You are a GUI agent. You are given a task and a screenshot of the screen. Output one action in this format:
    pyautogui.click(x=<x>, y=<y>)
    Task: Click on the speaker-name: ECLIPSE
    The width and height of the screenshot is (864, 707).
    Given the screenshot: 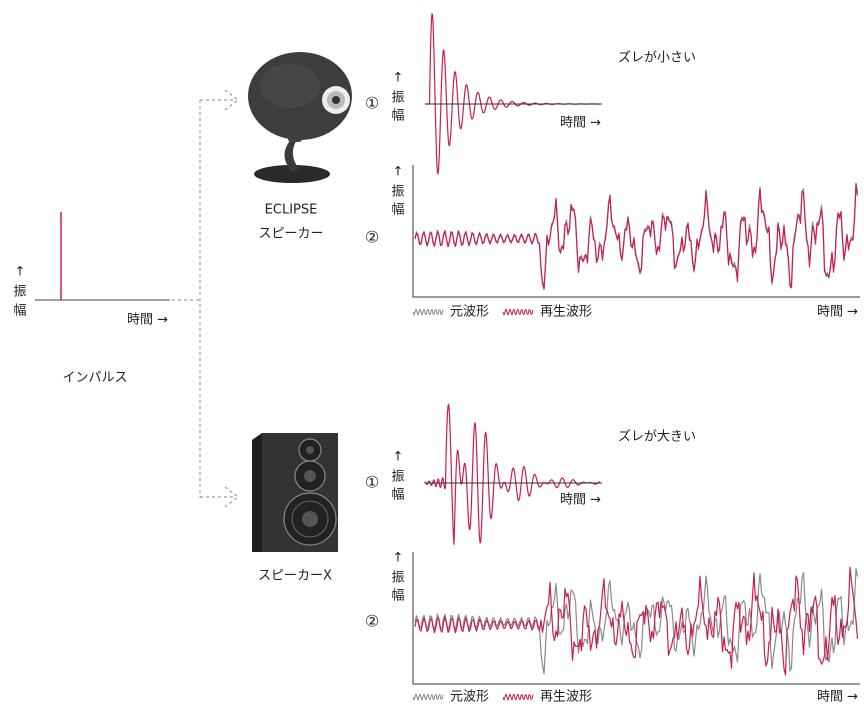 What is the action you would take?
    pyautogui.click(x=291, y=210)
    